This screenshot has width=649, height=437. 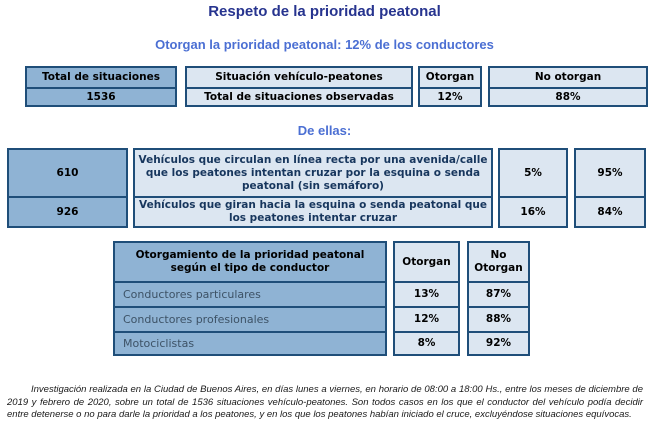 I want to click on table1-column-total: Total de situaciones 1536, so click(x=101, y=86).